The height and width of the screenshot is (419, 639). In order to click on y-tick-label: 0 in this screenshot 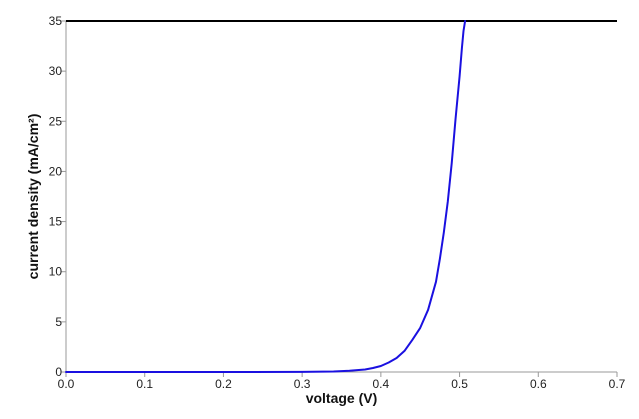, I will do `click(58, 372)`.